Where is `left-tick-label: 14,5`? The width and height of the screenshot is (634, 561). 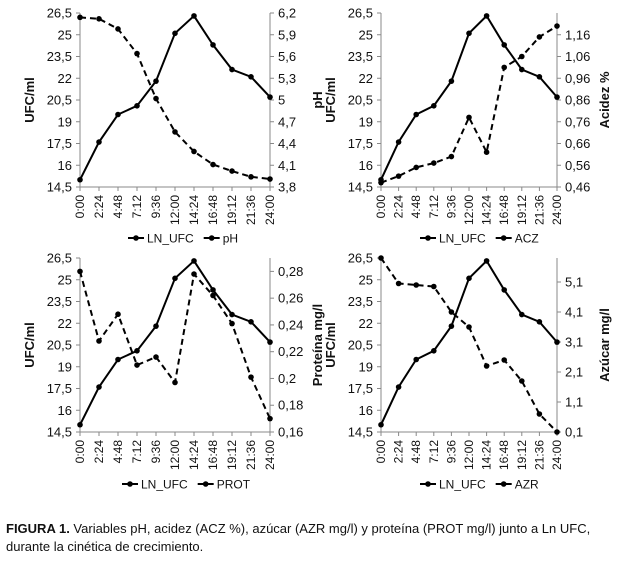
left-tick-label: 14,5 is located at coordinates (360, 187).